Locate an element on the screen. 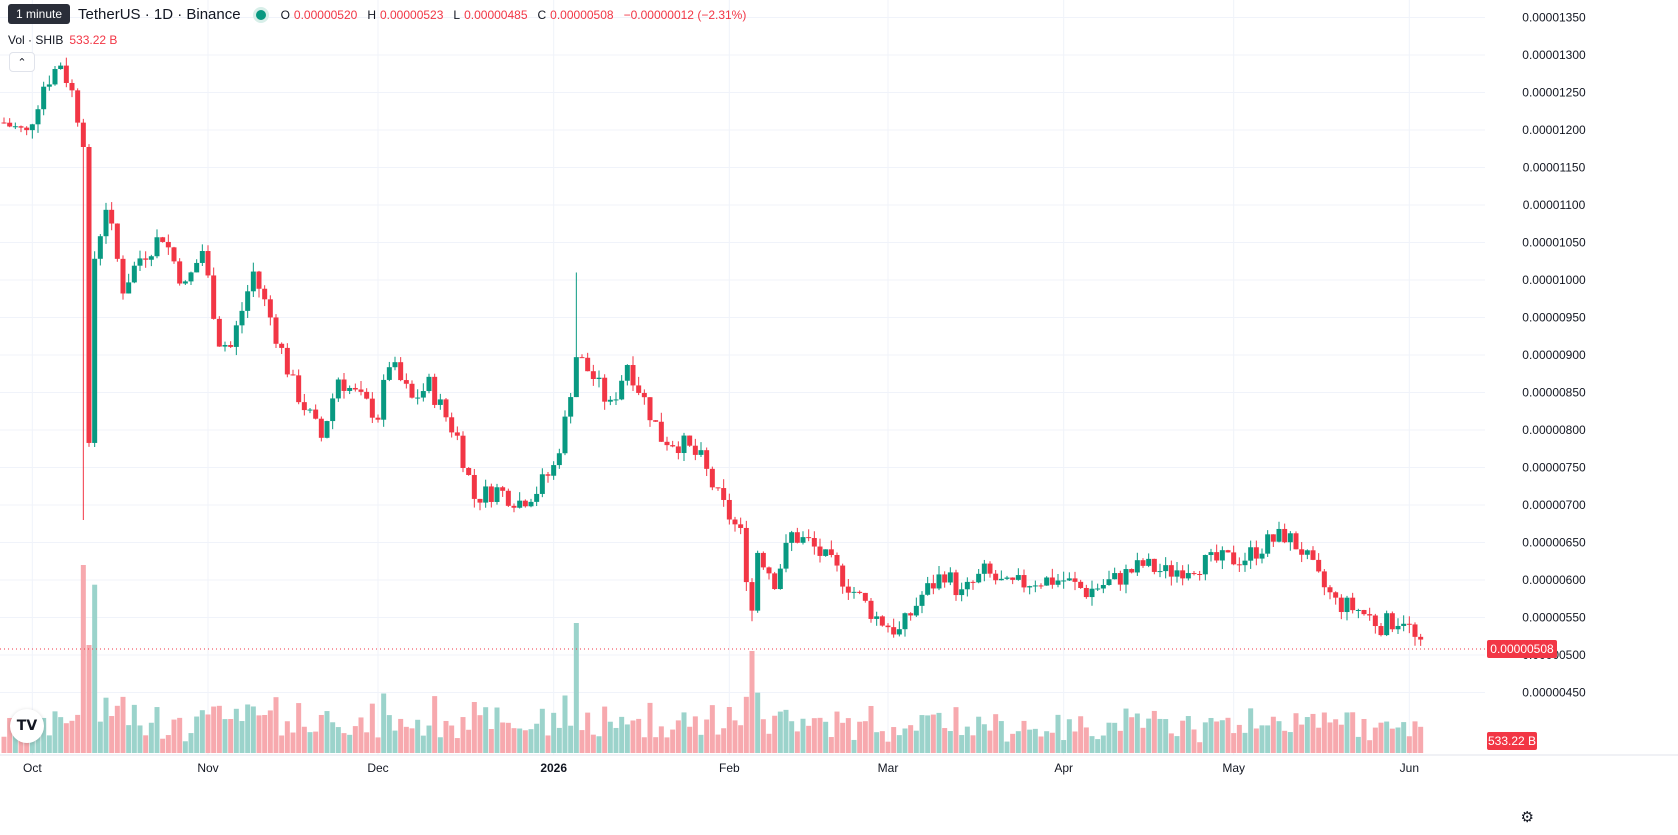  price-tick-label: 0.00001000 is located at coordinates (1554, 280).